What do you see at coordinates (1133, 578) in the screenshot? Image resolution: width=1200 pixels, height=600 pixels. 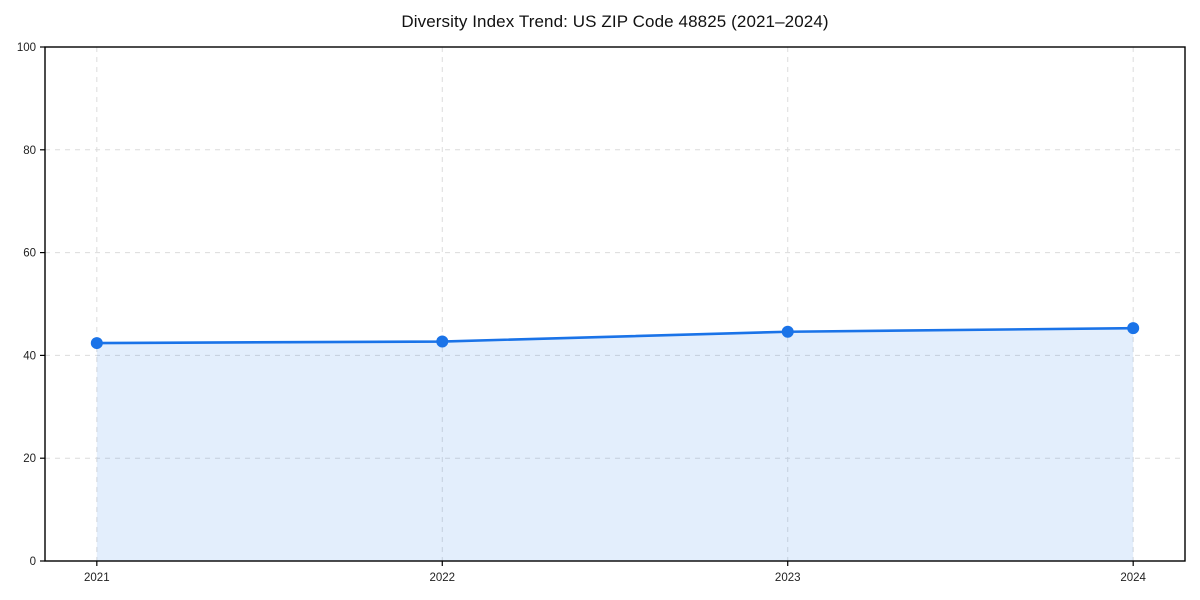 I see `x-tick-label: 2024` at bounding box center [1133, 578].